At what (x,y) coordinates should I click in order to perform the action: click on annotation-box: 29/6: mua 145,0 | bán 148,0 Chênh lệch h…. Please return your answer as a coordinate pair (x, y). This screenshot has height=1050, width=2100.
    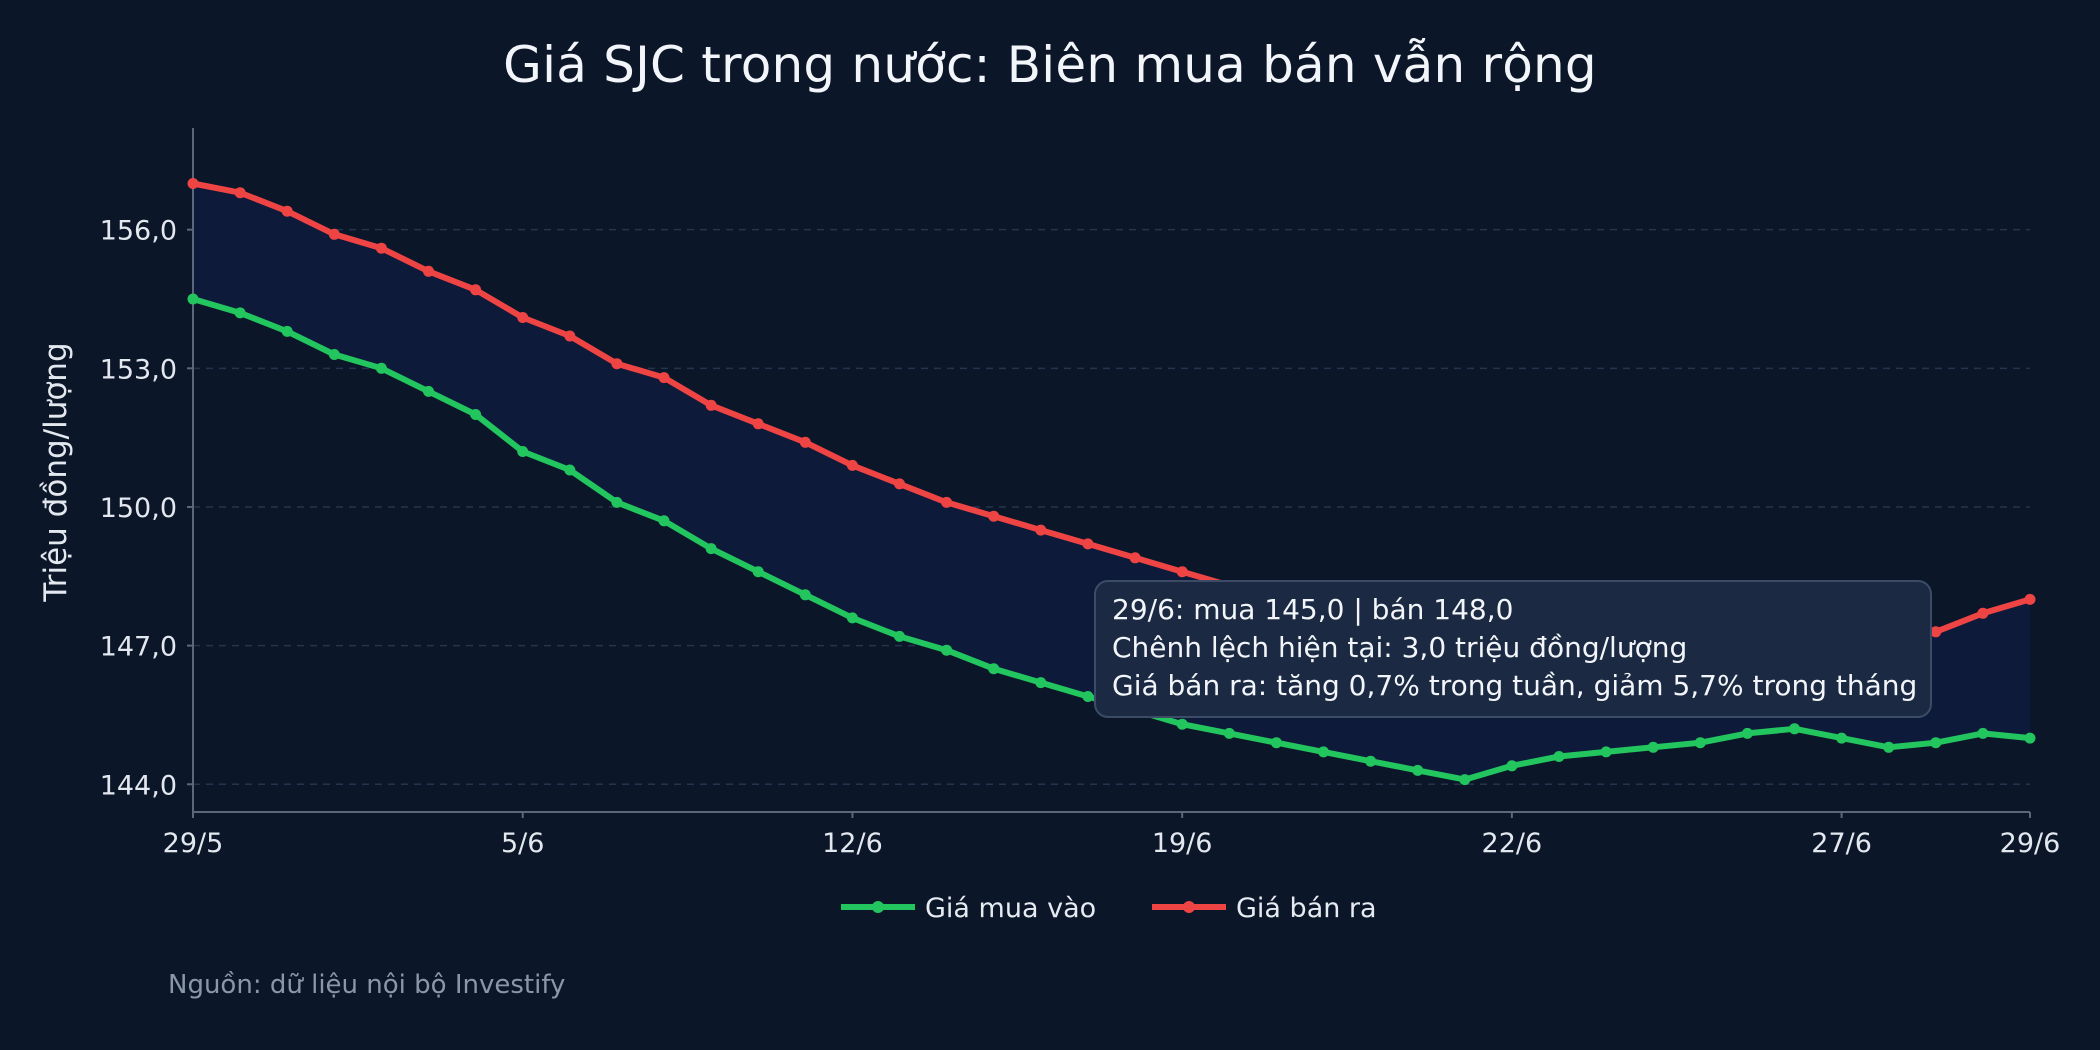
    Looking at the image, I should click on (1513, 649).